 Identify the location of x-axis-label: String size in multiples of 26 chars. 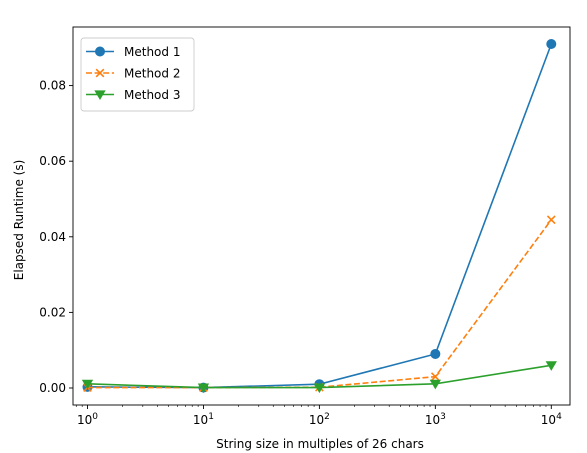
(320, 444).